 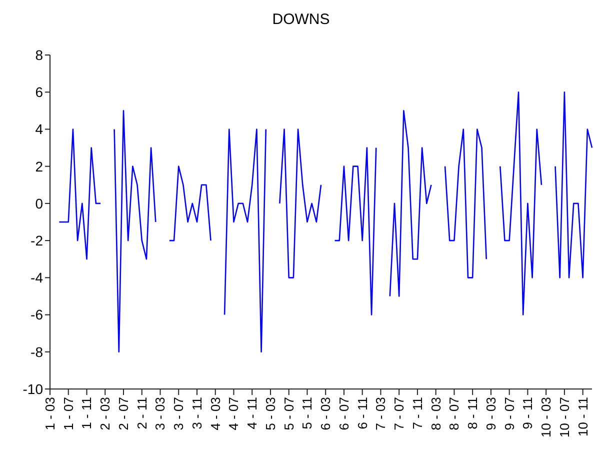 What do you see at coordinates (37, 314) in the screenshot?
I see `y-tick-label: -6` at bounding box center [37, 314].